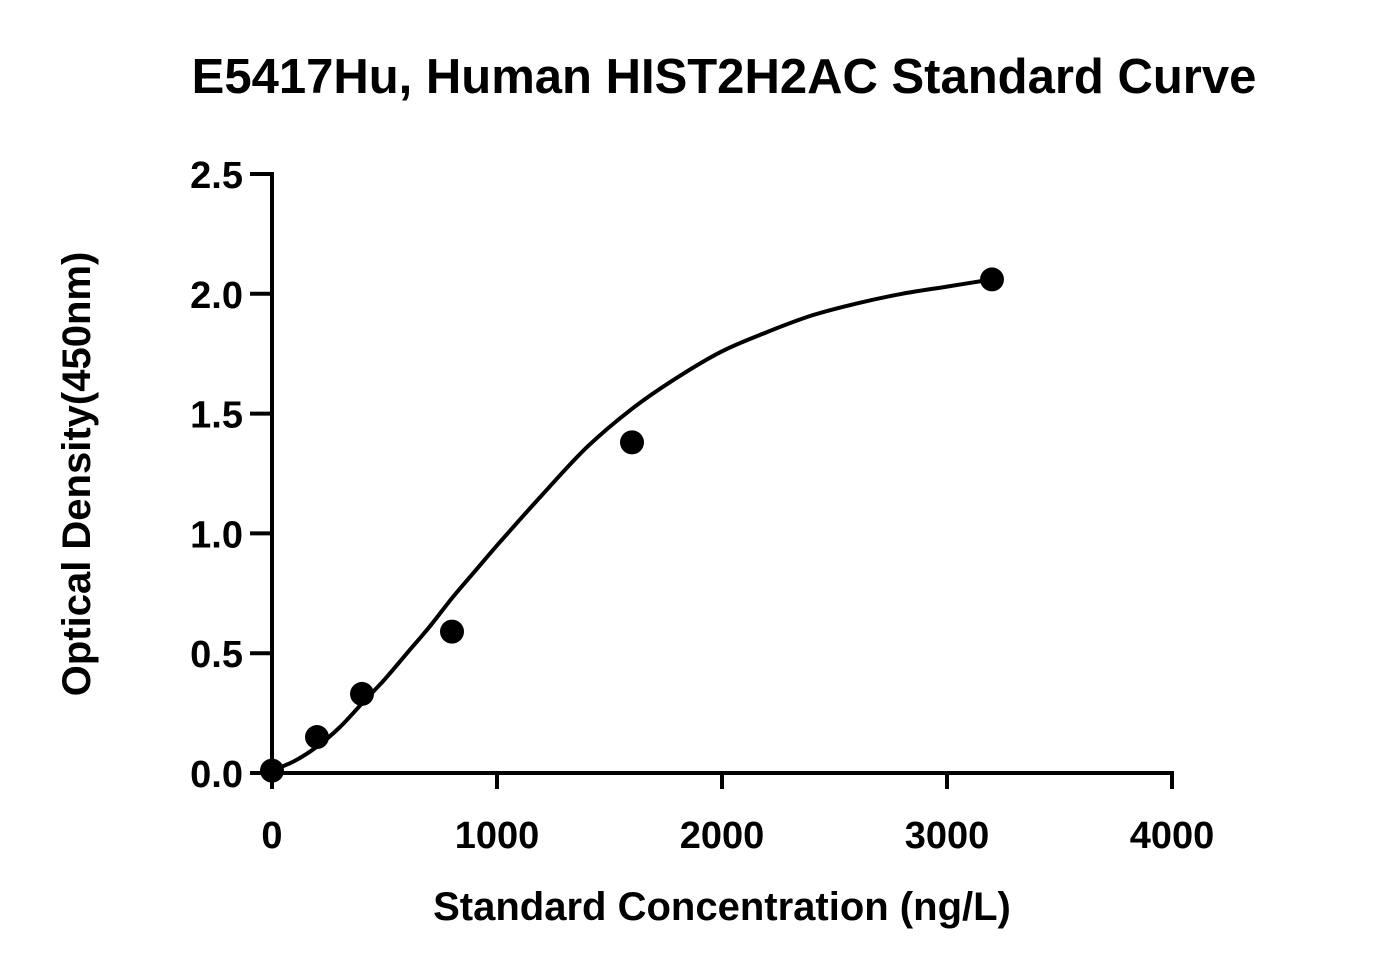 The width and height of the screenshot is (1395, 980). I want to click on chart-title: E5417Hu, Human HIST2H2AC Standard Curve, so click(724, 77).